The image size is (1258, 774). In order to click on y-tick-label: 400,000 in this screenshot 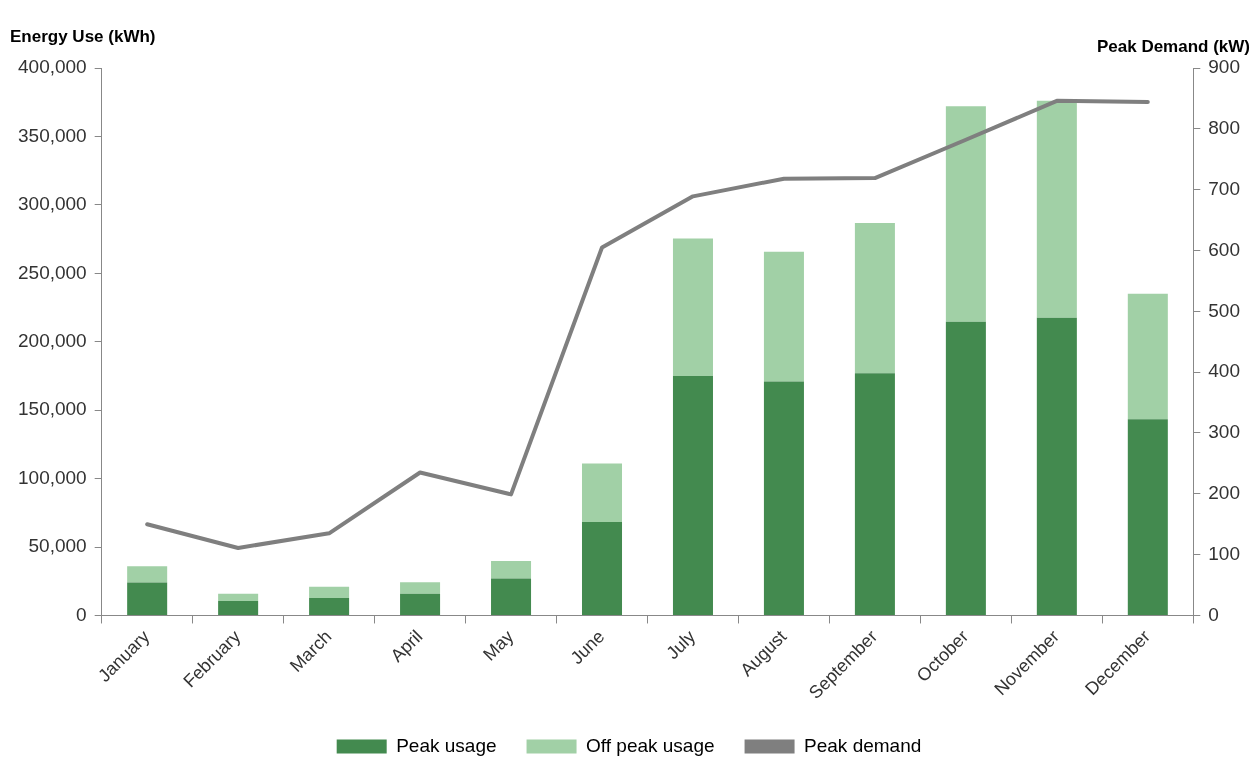, I will do `click(52, 67)`.